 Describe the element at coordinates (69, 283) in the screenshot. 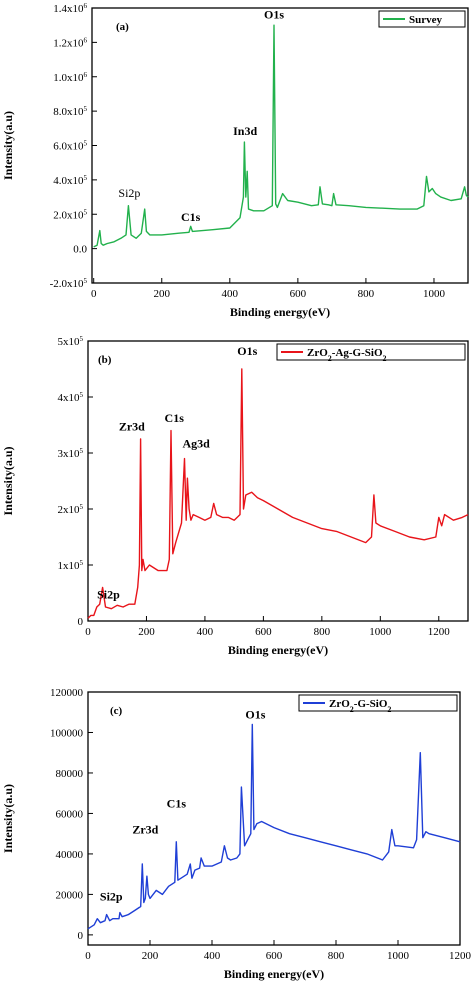

I see `y-tick-label: -2.0x10⁵` at that location.